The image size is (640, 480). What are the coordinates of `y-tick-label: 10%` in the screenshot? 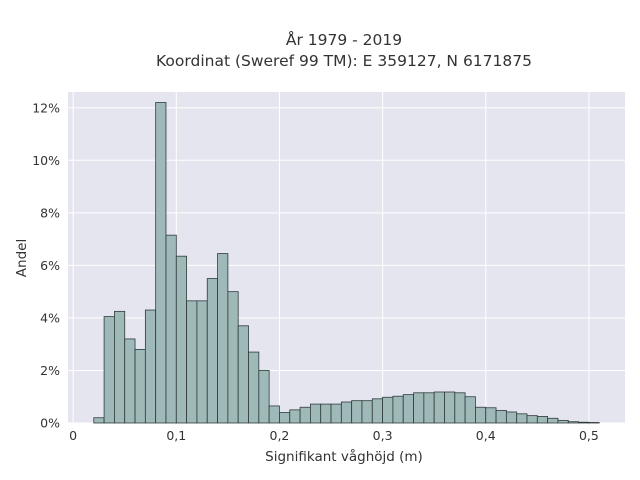 It's located at (46, 160).